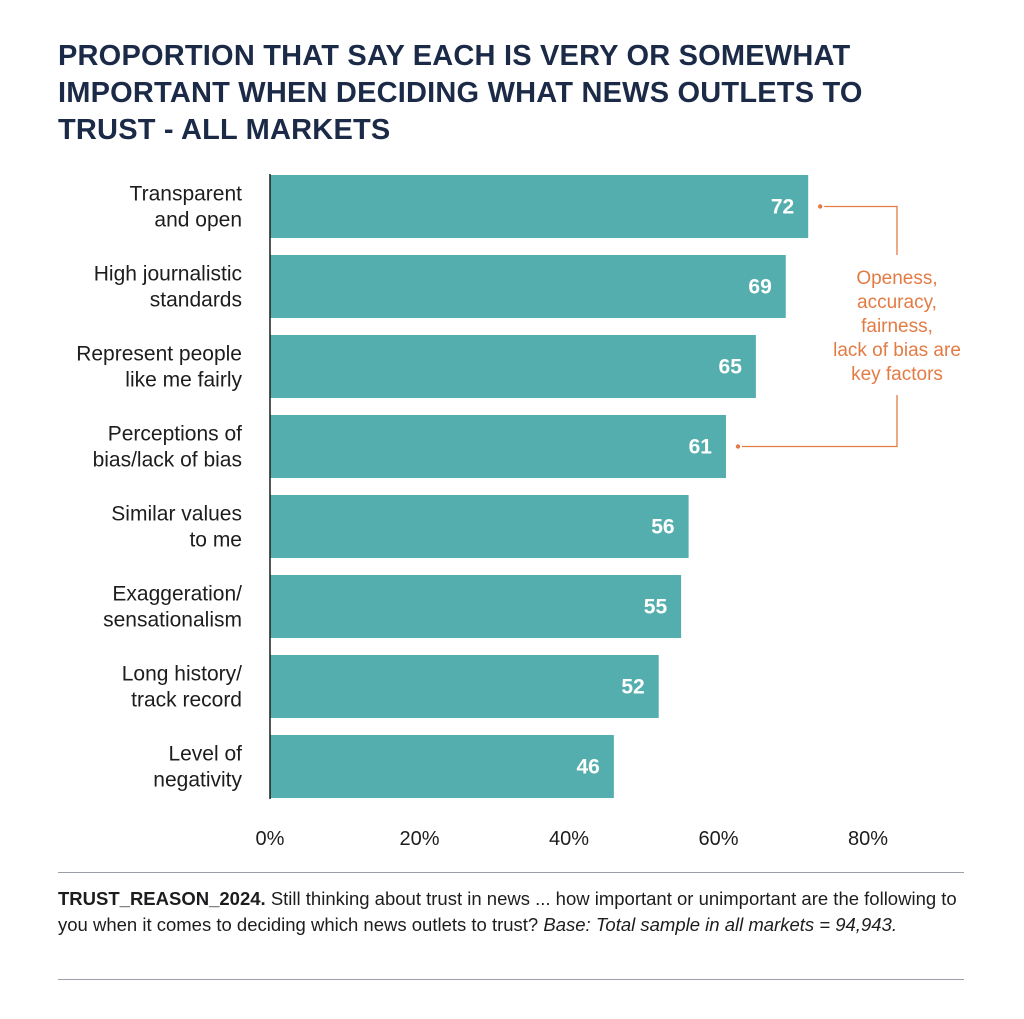 This screenshot has height=1019, width=1024. I want to click on bar-value-label: 69, so click(759, 287).